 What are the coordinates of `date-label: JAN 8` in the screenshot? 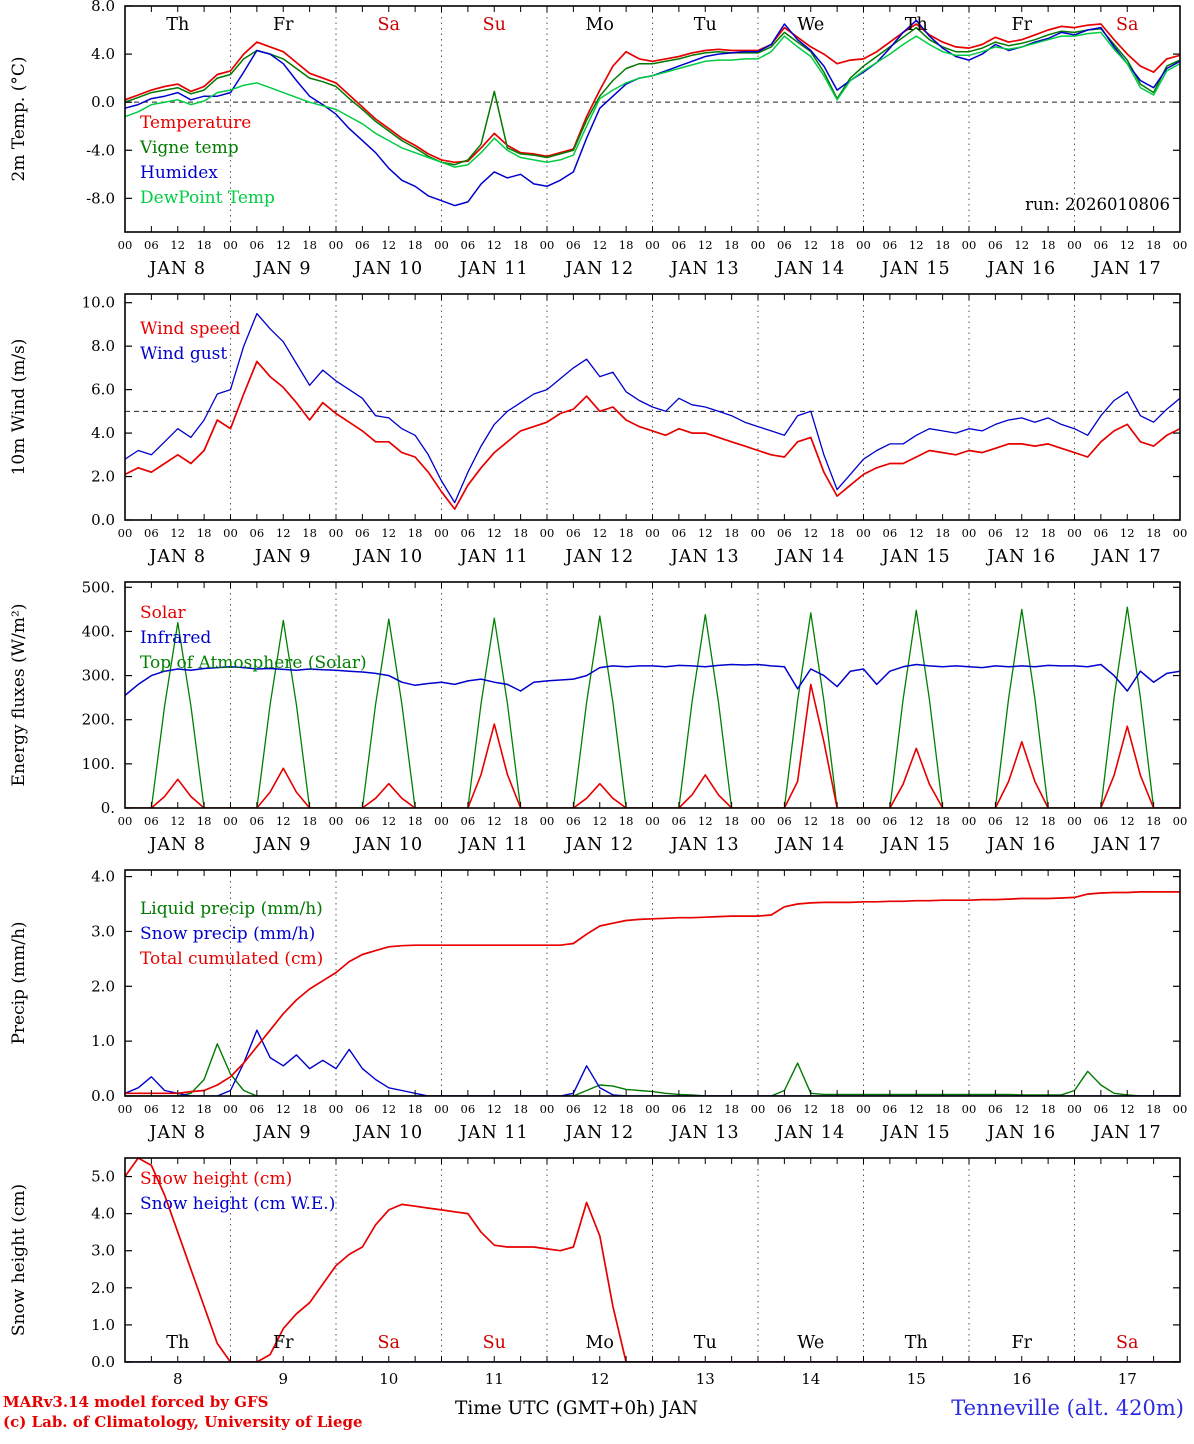 It's located at (176, 845).